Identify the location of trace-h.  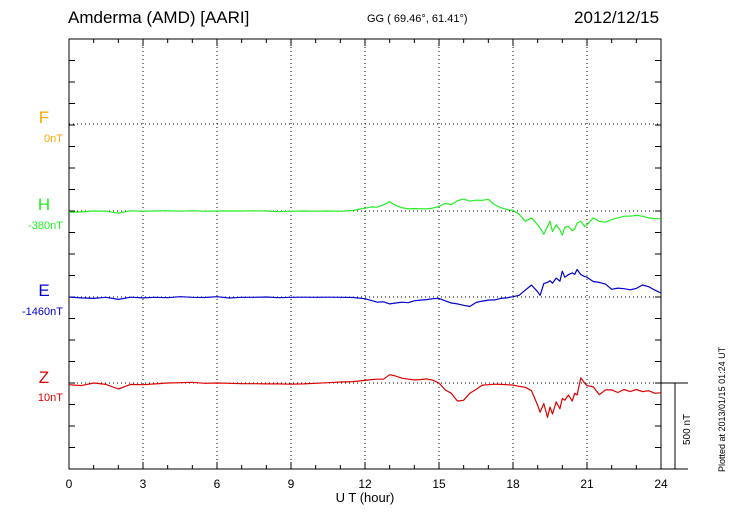
(364, 217).